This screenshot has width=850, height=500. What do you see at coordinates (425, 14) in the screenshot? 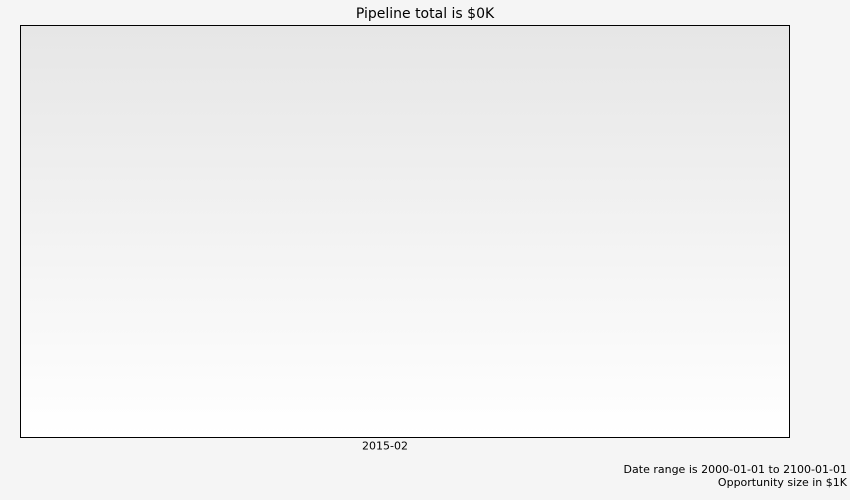
I see `chart-title: Pipeline total is $0K` at bounding box center [425, 14].